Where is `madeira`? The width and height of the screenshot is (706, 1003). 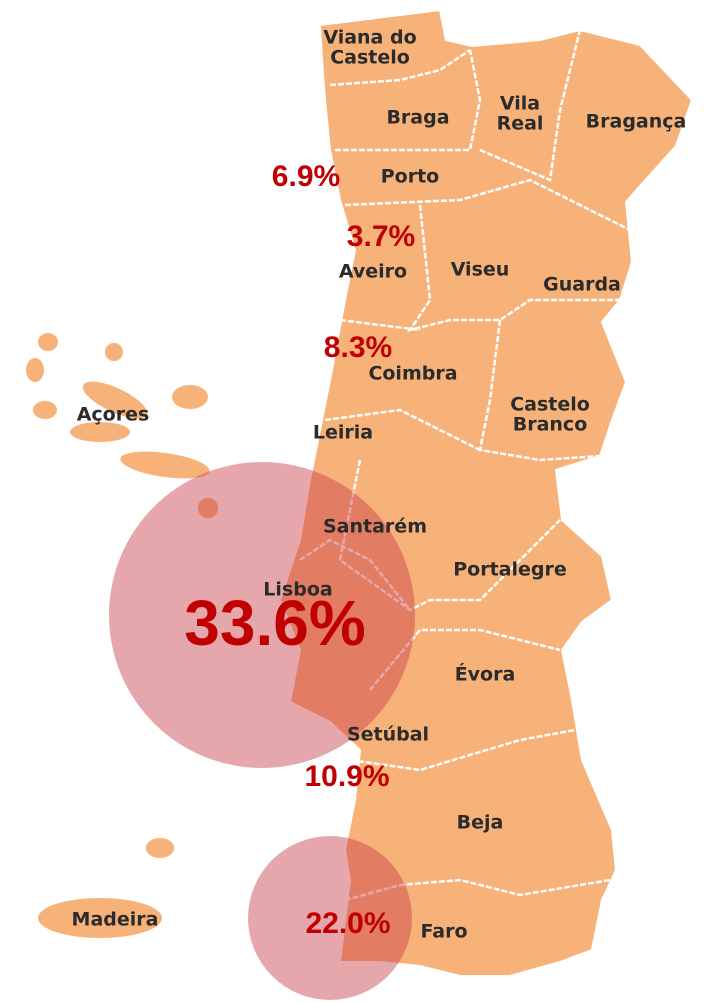 madeira is located at coordinates (106, 888).